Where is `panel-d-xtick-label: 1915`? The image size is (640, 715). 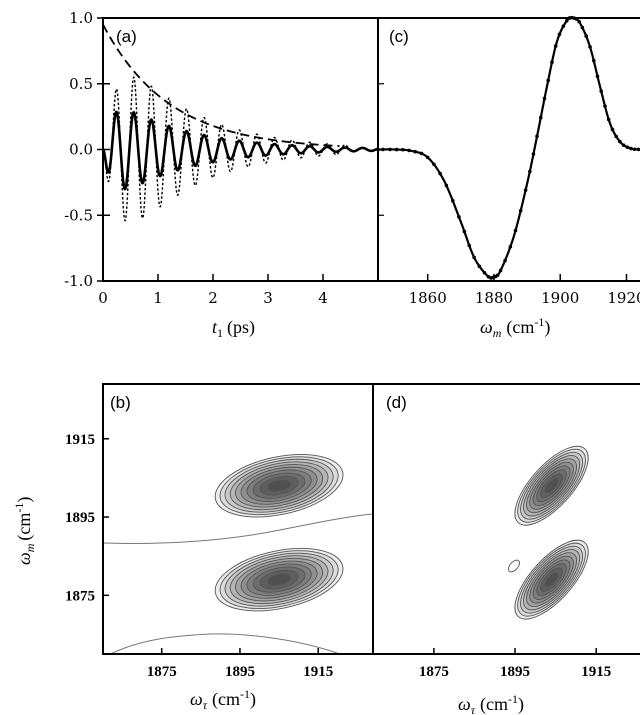
panel-d-xtick-label: 1915 is located at coordinates (596, 672).